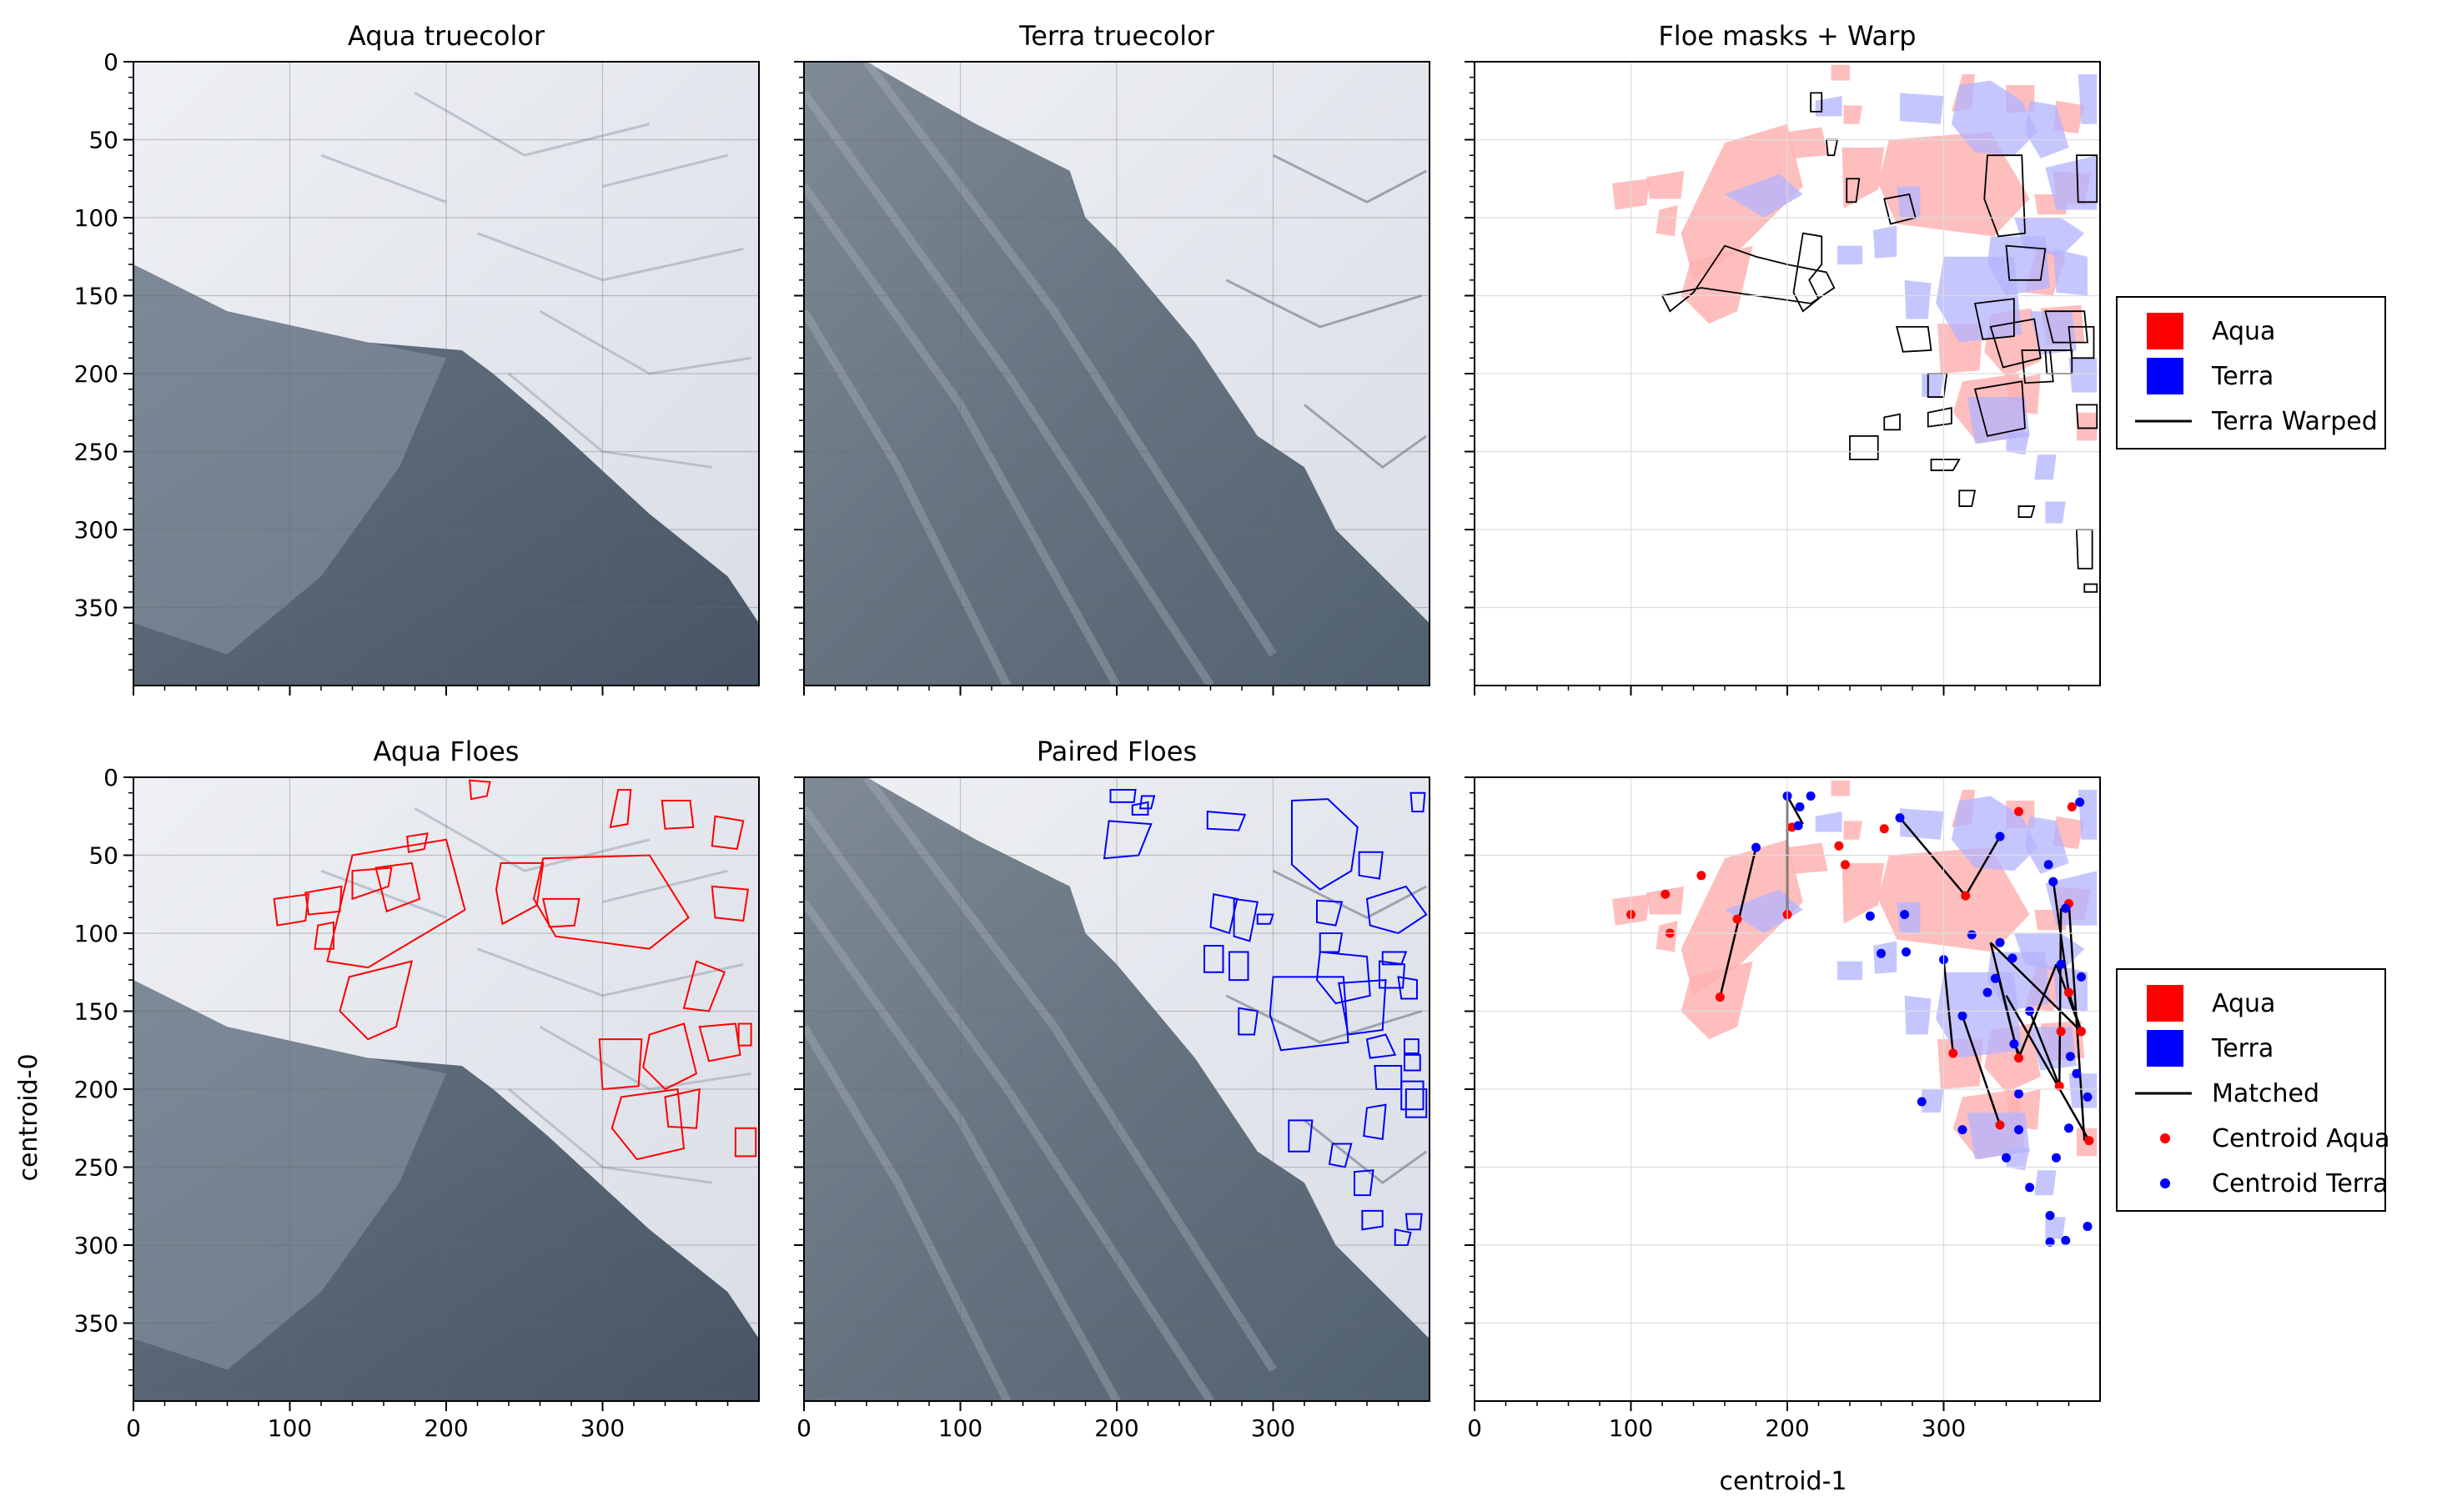 The width and height of the screenshot is (2442, 1512). I want to click on x-axis-label: centroid-1, so click(1783, 1481).